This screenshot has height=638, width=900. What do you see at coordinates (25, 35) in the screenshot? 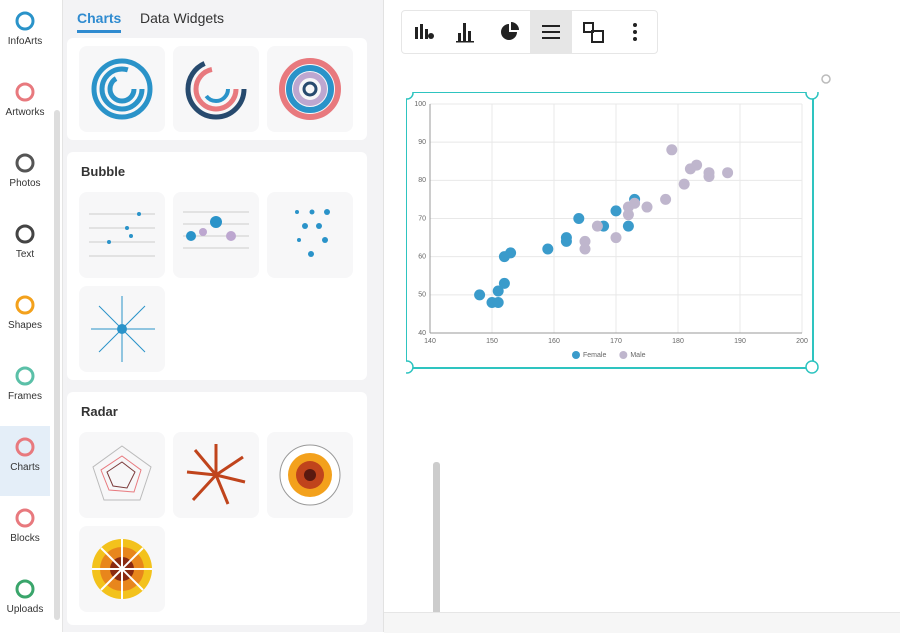
I see `sidebar-item: InfoArts` at bounding box center [25, 35].